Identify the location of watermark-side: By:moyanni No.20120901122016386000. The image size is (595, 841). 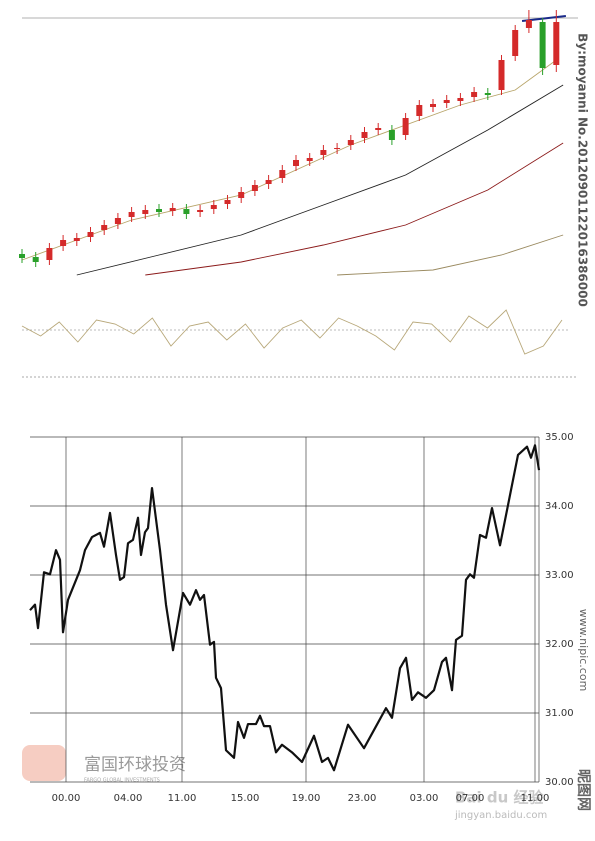
(583, 170).